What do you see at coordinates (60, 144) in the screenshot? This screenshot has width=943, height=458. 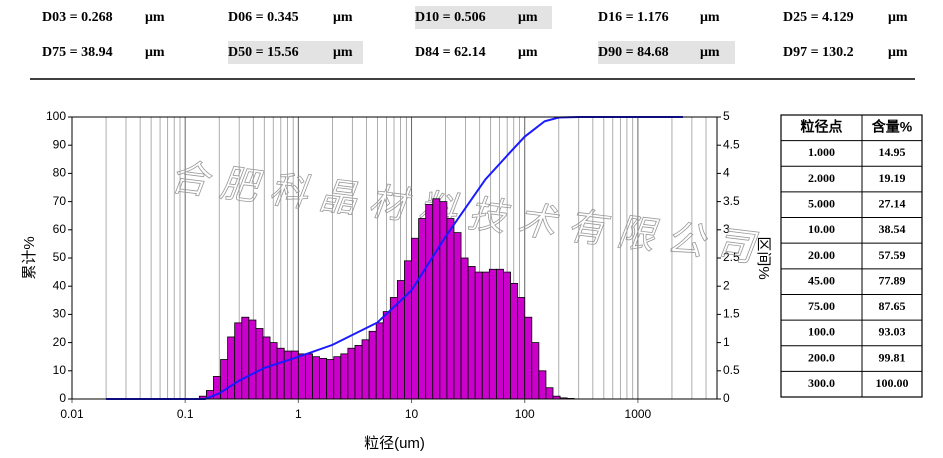 I see `y-tick-label: 90` at bounding box center [60, 144].